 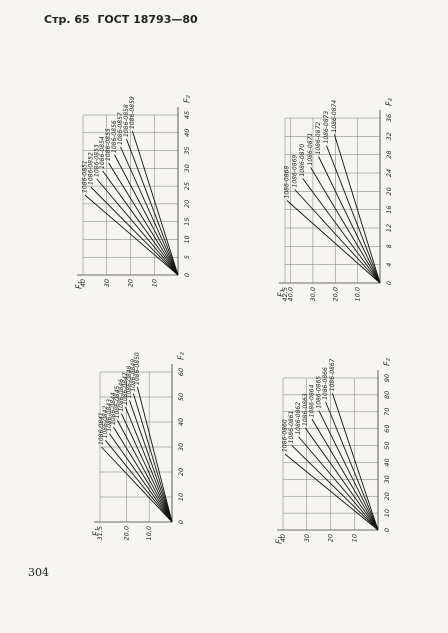 What do you see at coordinates (387, 395) in the screenshot?
I see `x-tick-label: 80` at bounding box center [387, 395].